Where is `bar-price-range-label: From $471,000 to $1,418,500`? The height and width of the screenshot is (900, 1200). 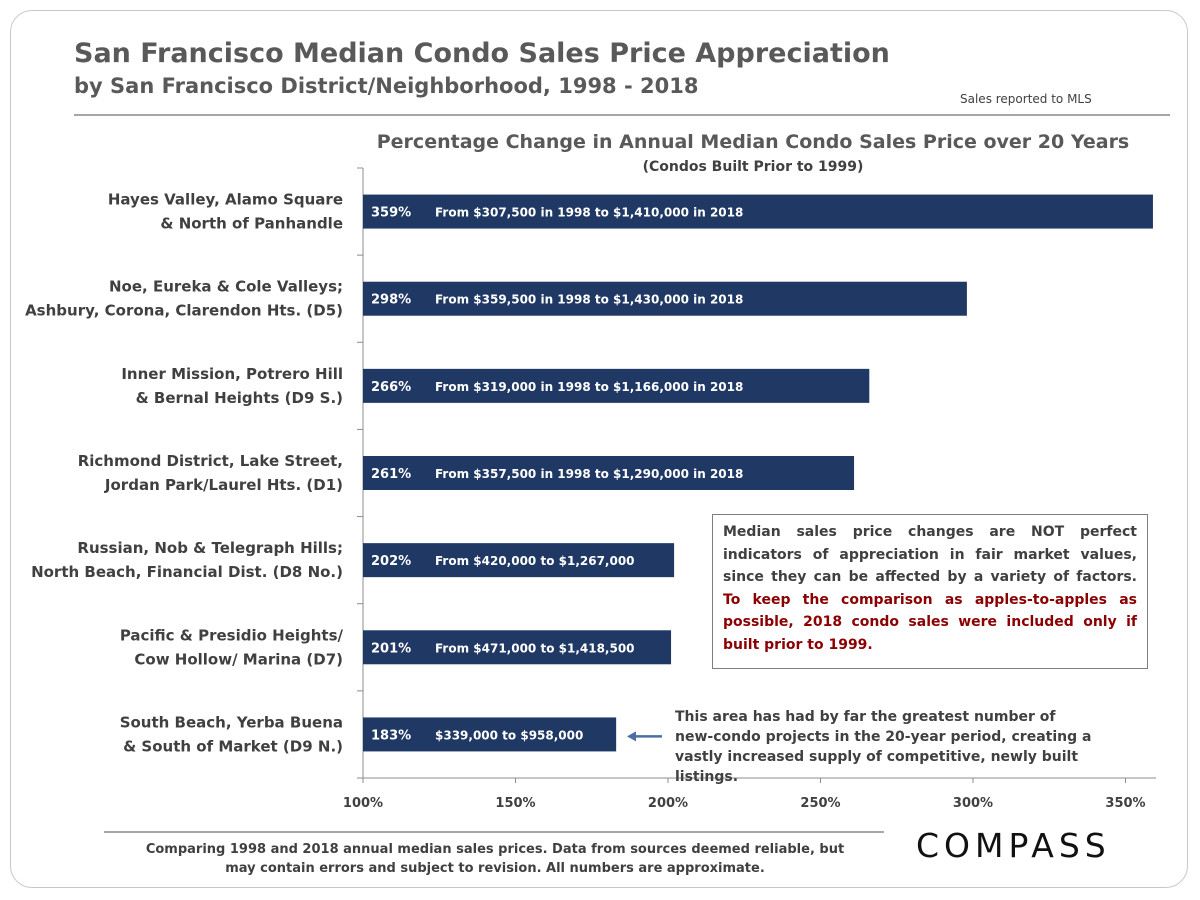 bar-price-range-label: From $471,000 to $1,418,500 is located at coordinates (535, 648).